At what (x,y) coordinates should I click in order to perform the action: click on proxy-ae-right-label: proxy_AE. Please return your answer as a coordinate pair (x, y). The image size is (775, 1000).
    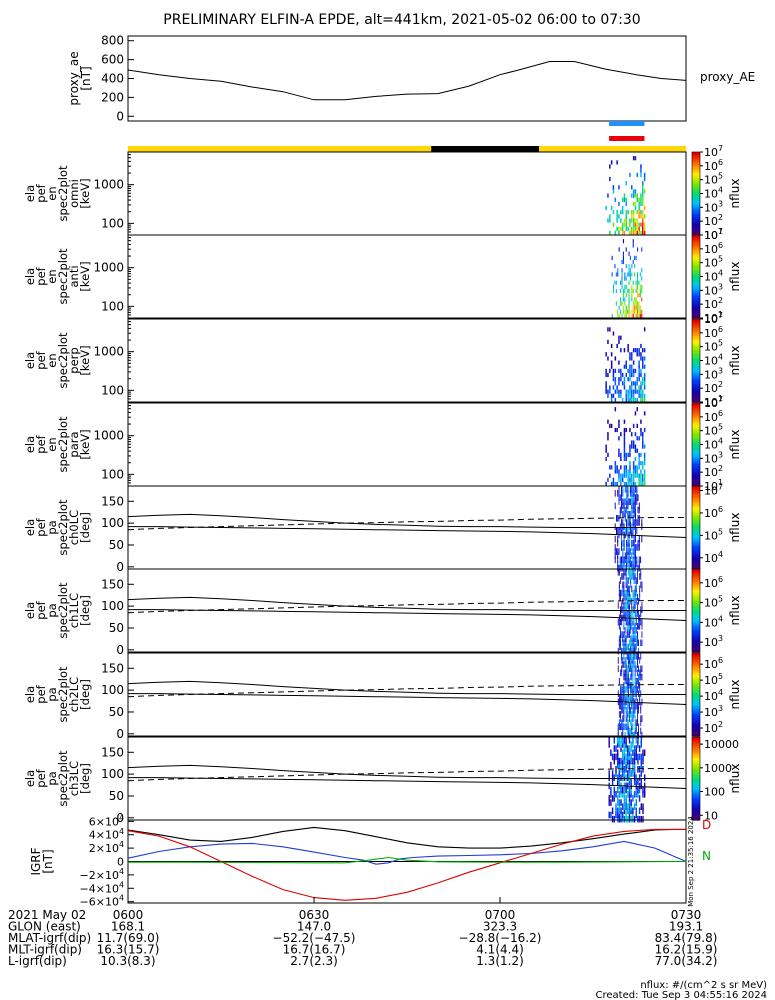
    Looking at the image, I should click on (727, 77).